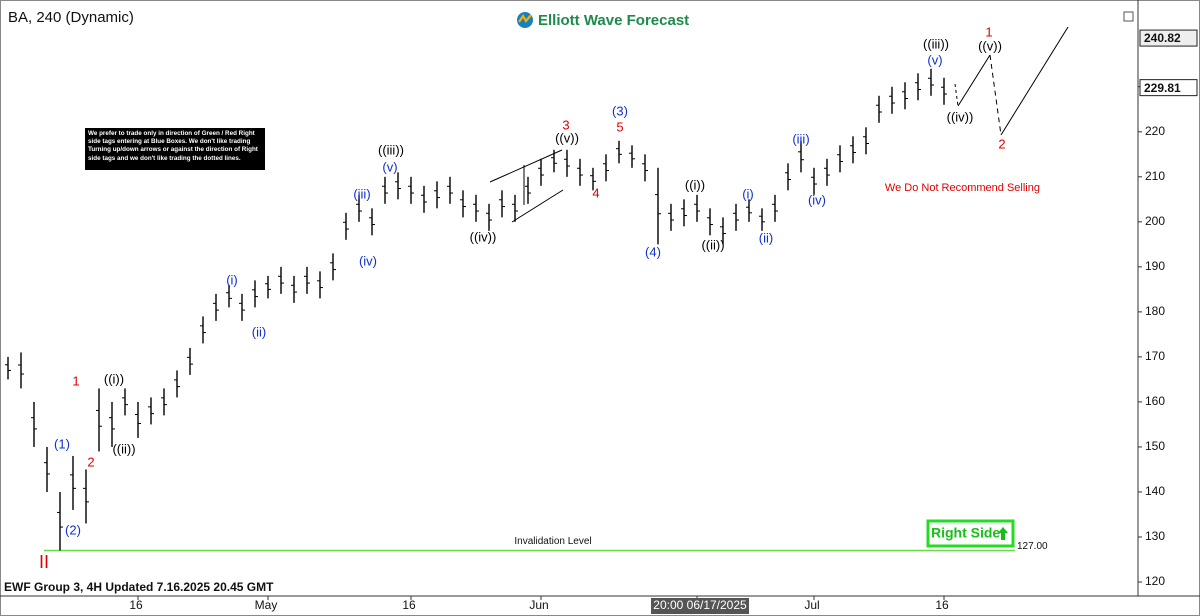 This screenshot has width=1200, height=616. Describe the element at coordinates (552, 541) in the screenshot. I see `level-name: Invalidation Level` at that location.